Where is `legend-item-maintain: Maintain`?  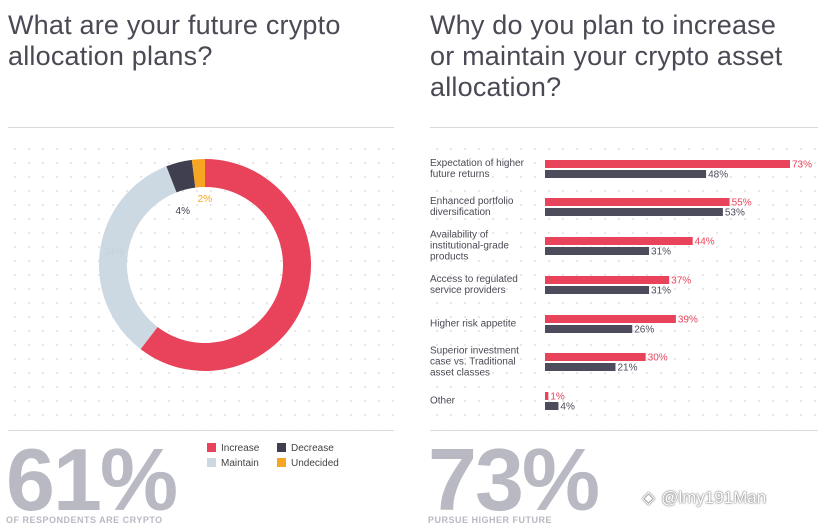
legend-item-maintain: Maintain is located at coordinates (233, 463).